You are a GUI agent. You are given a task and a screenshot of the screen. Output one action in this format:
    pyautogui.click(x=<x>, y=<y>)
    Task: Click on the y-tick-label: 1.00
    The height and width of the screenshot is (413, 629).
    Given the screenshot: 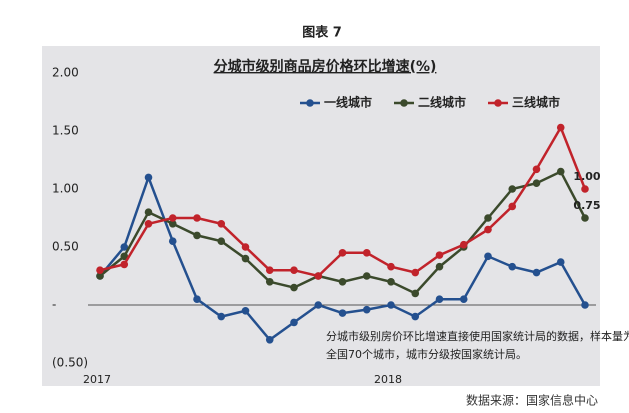 What is the action you would take?
    pyautogui.click(x=65, y=189)
    